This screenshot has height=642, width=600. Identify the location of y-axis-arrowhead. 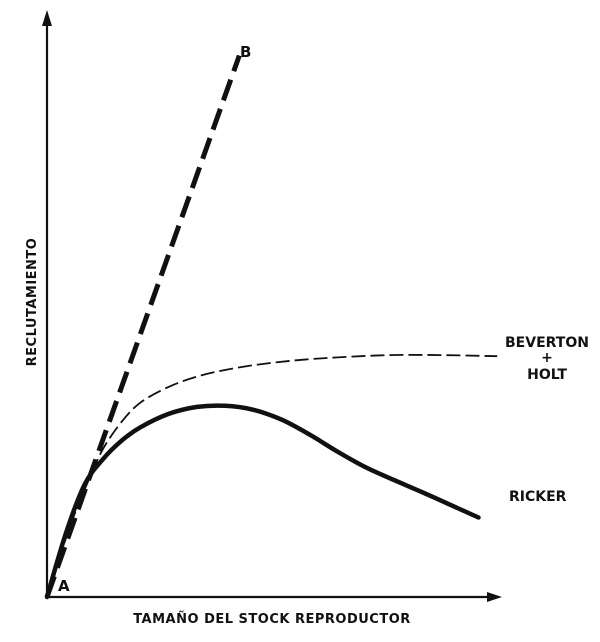
(47, 18).